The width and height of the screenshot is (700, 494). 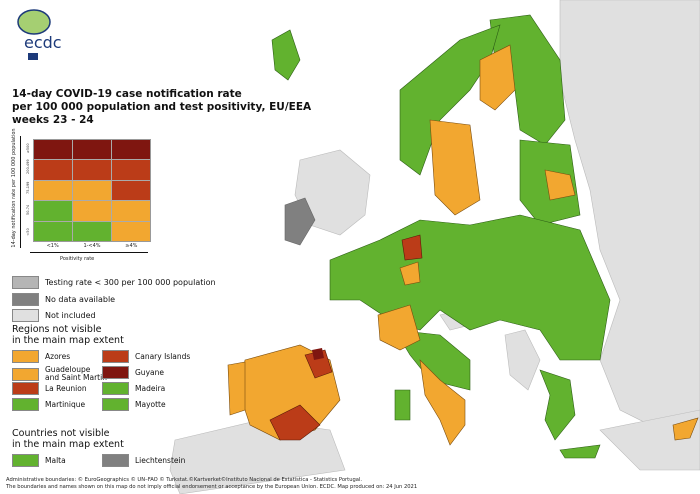 What do you see at coordinates (20, 192) in the screenshot?
I see `y-axis-arrow` at bounding box center [20, 192].